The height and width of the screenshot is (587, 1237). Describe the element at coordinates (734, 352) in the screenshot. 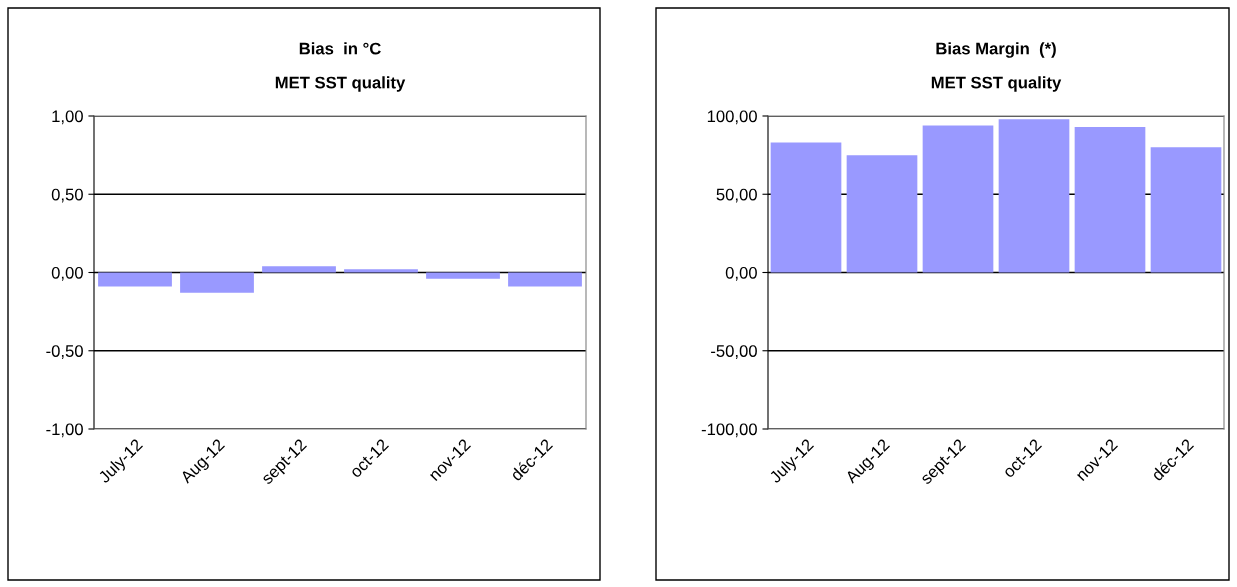

I see `y-tick-label: -50,00` at that location.